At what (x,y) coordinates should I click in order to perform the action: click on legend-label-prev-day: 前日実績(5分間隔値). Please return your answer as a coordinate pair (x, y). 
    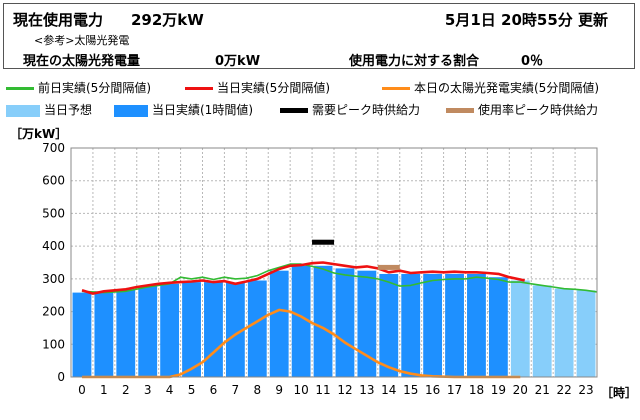
    Looking at the image, I should click on (94, 88).